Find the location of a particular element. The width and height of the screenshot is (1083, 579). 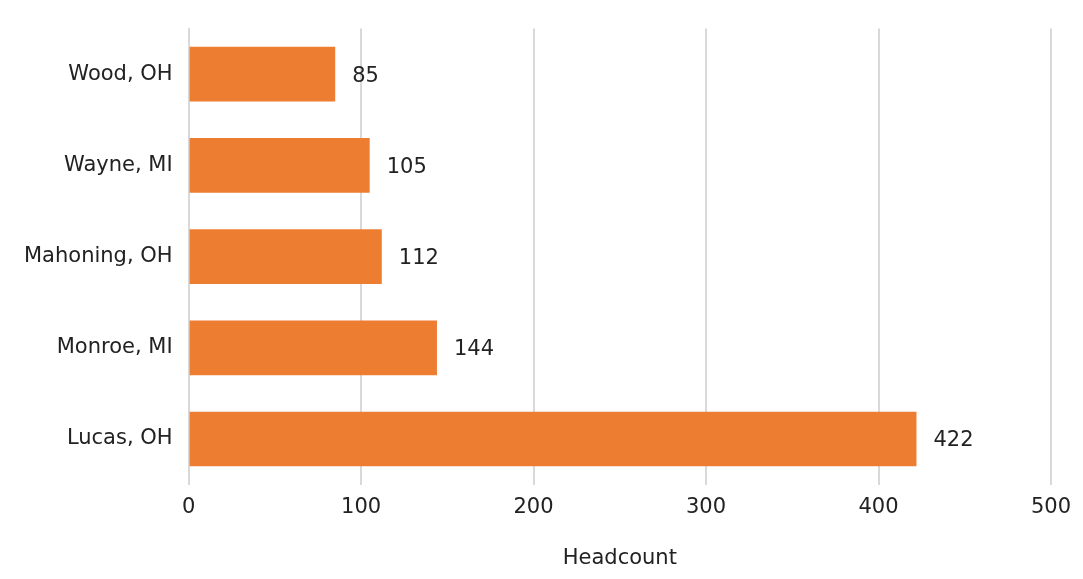

x-tick-label: 300 is located at coordinates (706, 505).